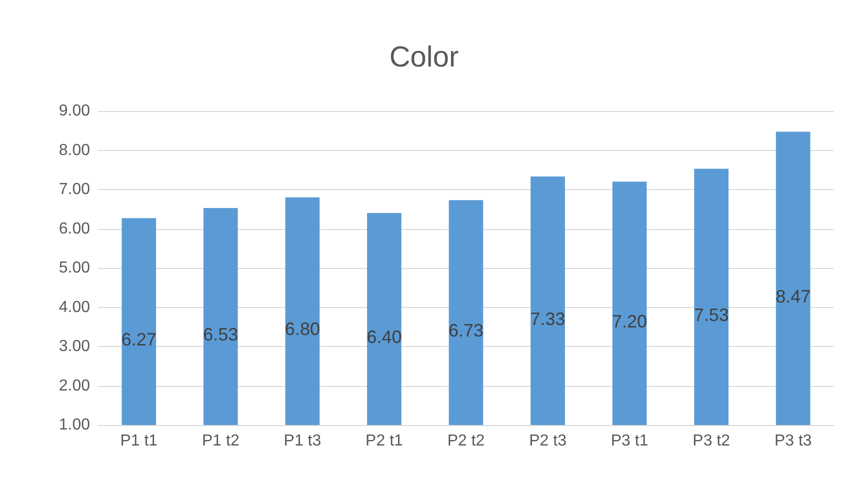 Image resolution: width=848 pixels, height=477 pixels. Describe the element at coordinates (424, 58) in the screenshot. I see `chart-title: Color` at that location.